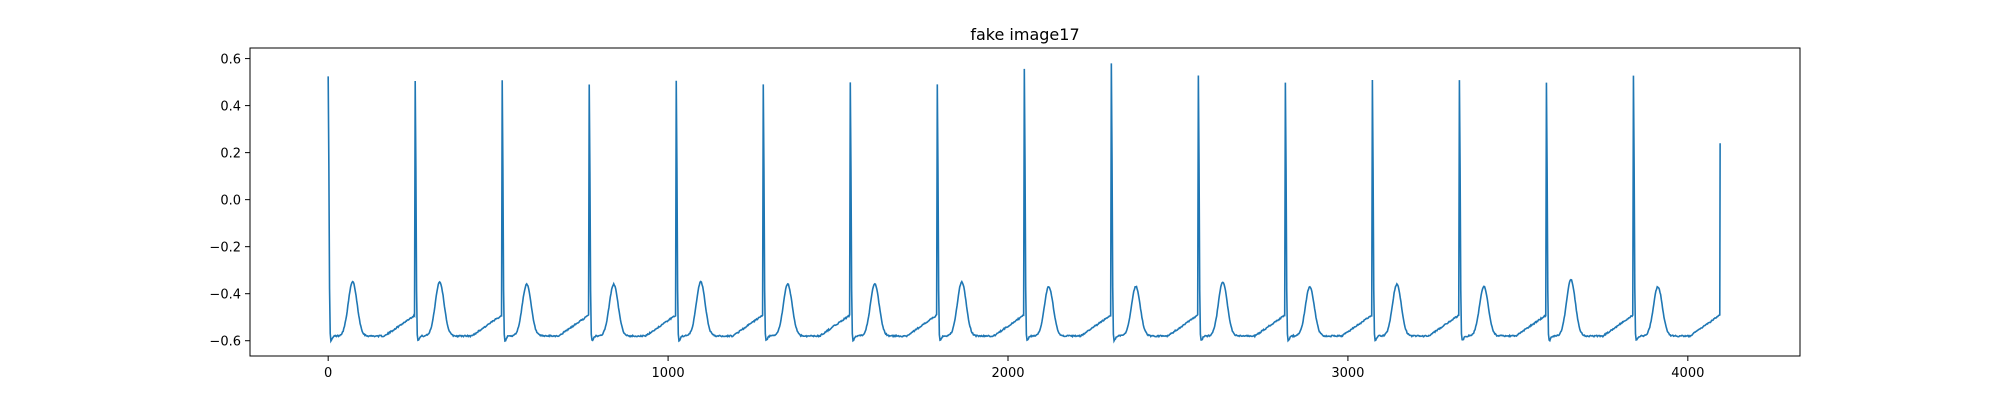 This screenshot has height=400, width=2000. What do you see at coordinates (668, 373) in the screenshot?
I see `x-tick-label: 1000` at bounding box center [668, 373].